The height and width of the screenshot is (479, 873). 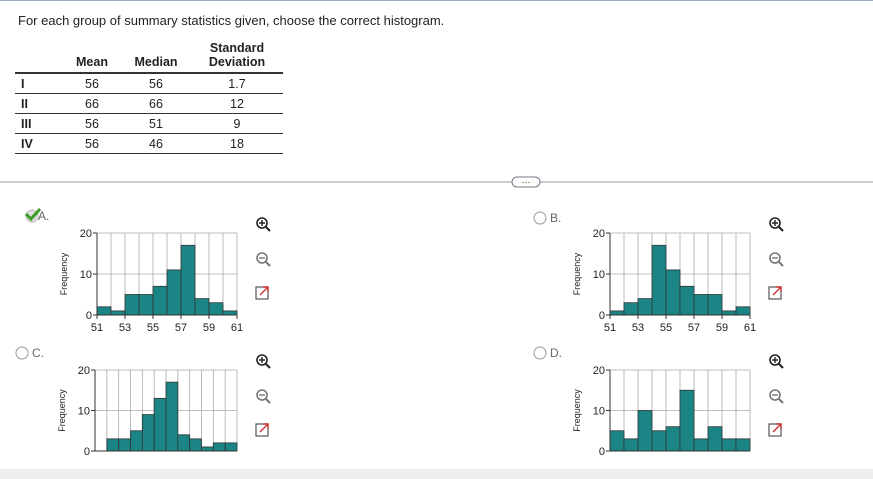 I want to click on header-cell: Standard Deviation, so click(x=237, y=57).